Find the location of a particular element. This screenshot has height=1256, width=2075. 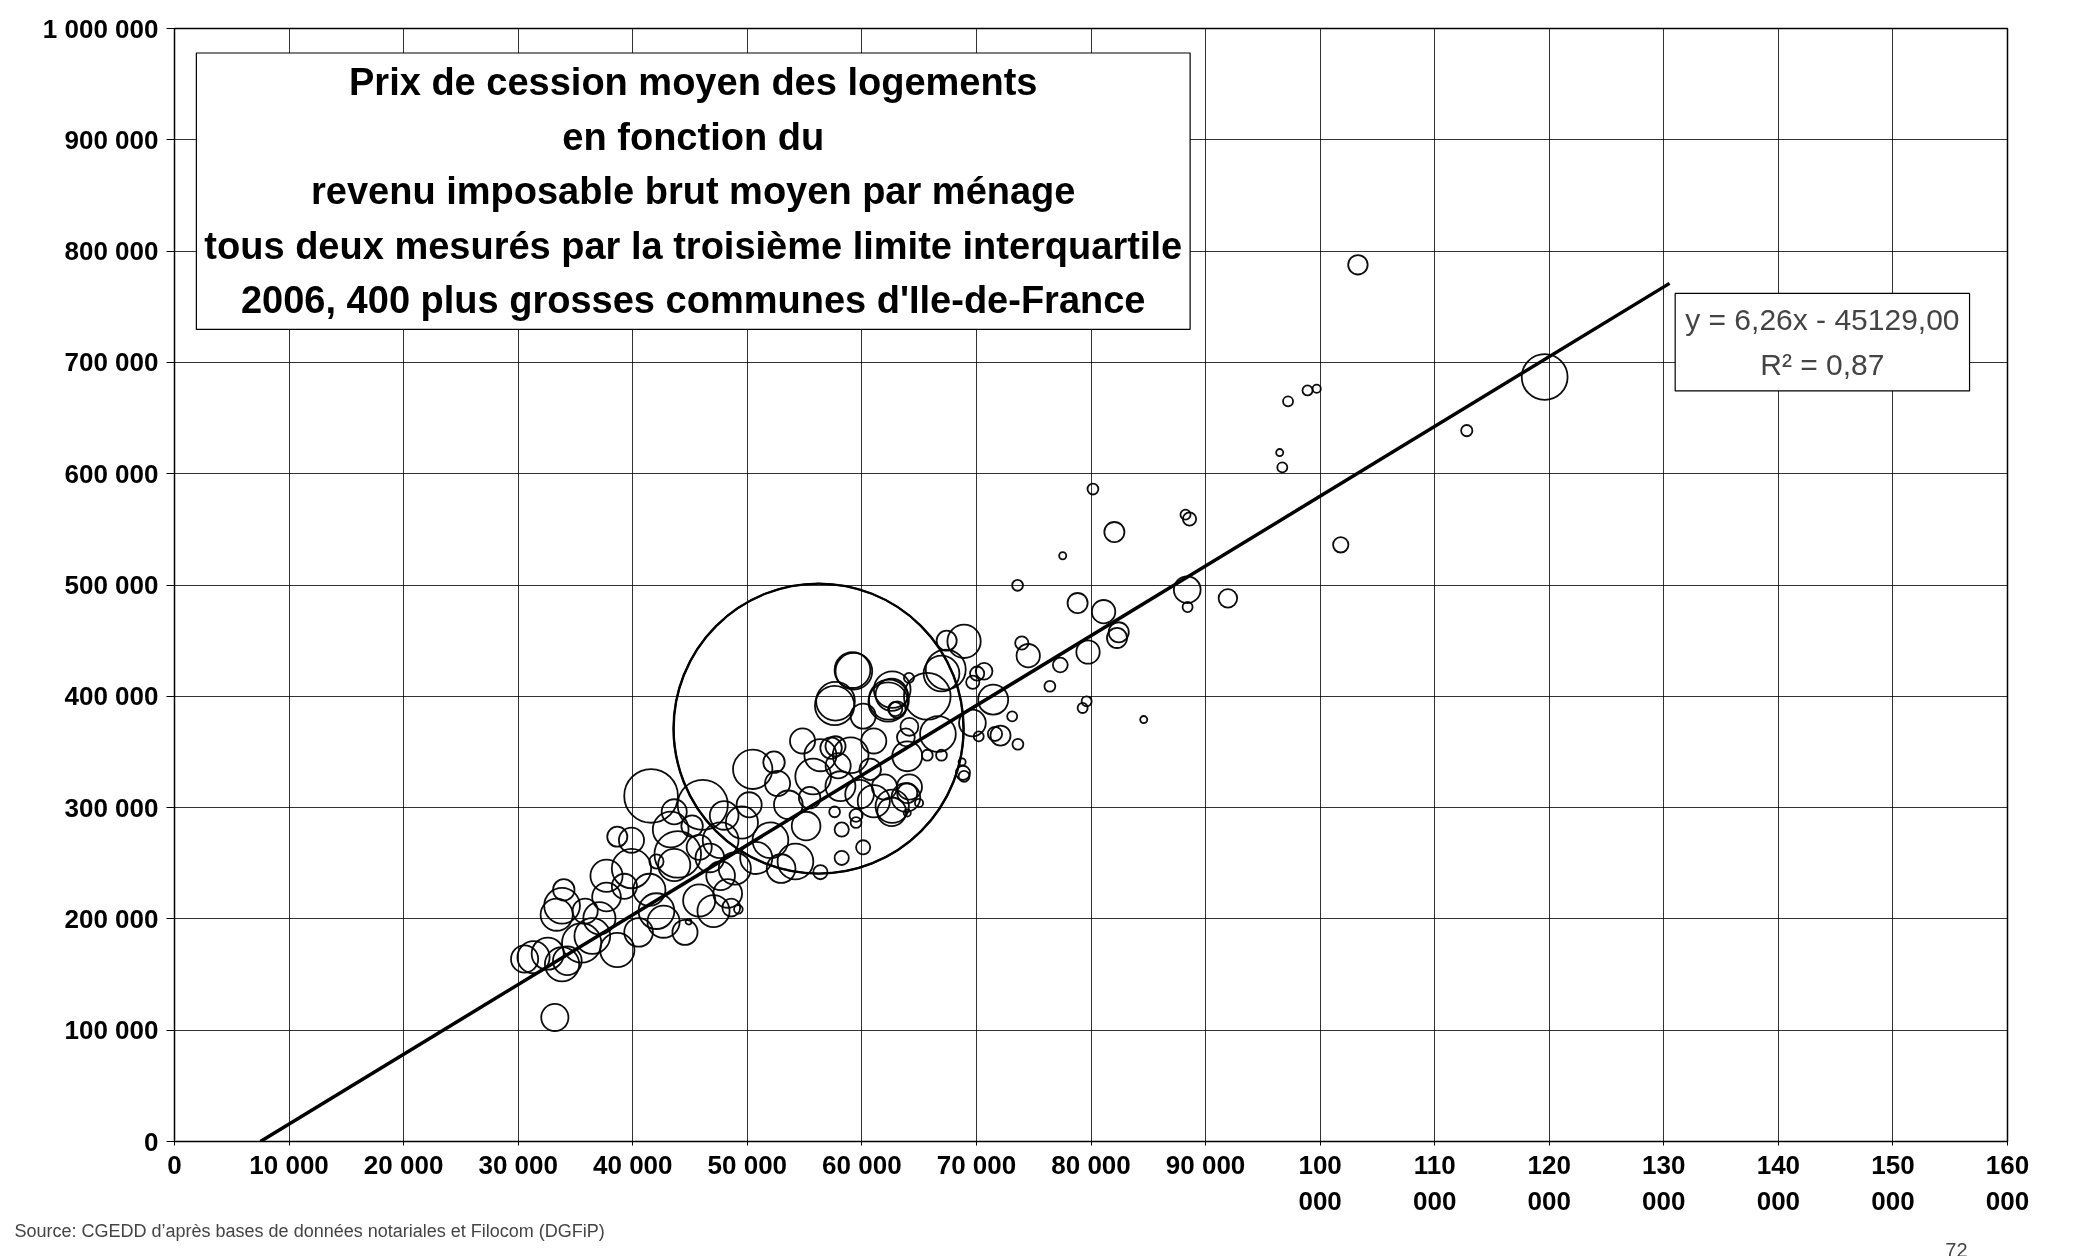

x-tick-label: 140 000 is located at coordinates (1778, 1182).